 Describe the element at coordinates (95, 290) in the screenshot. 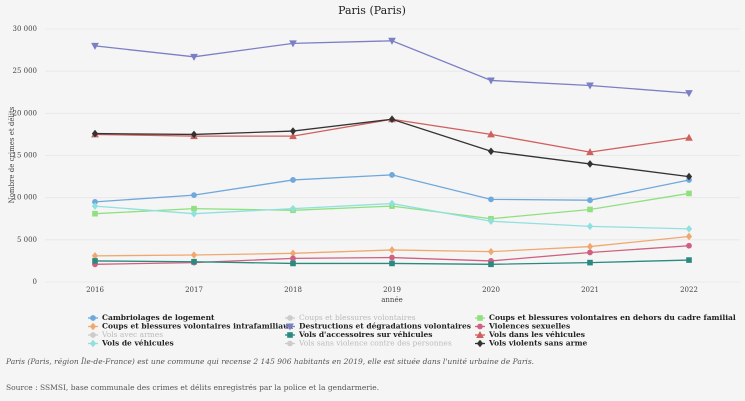

I see `x-tick-label: 2016` at that location.